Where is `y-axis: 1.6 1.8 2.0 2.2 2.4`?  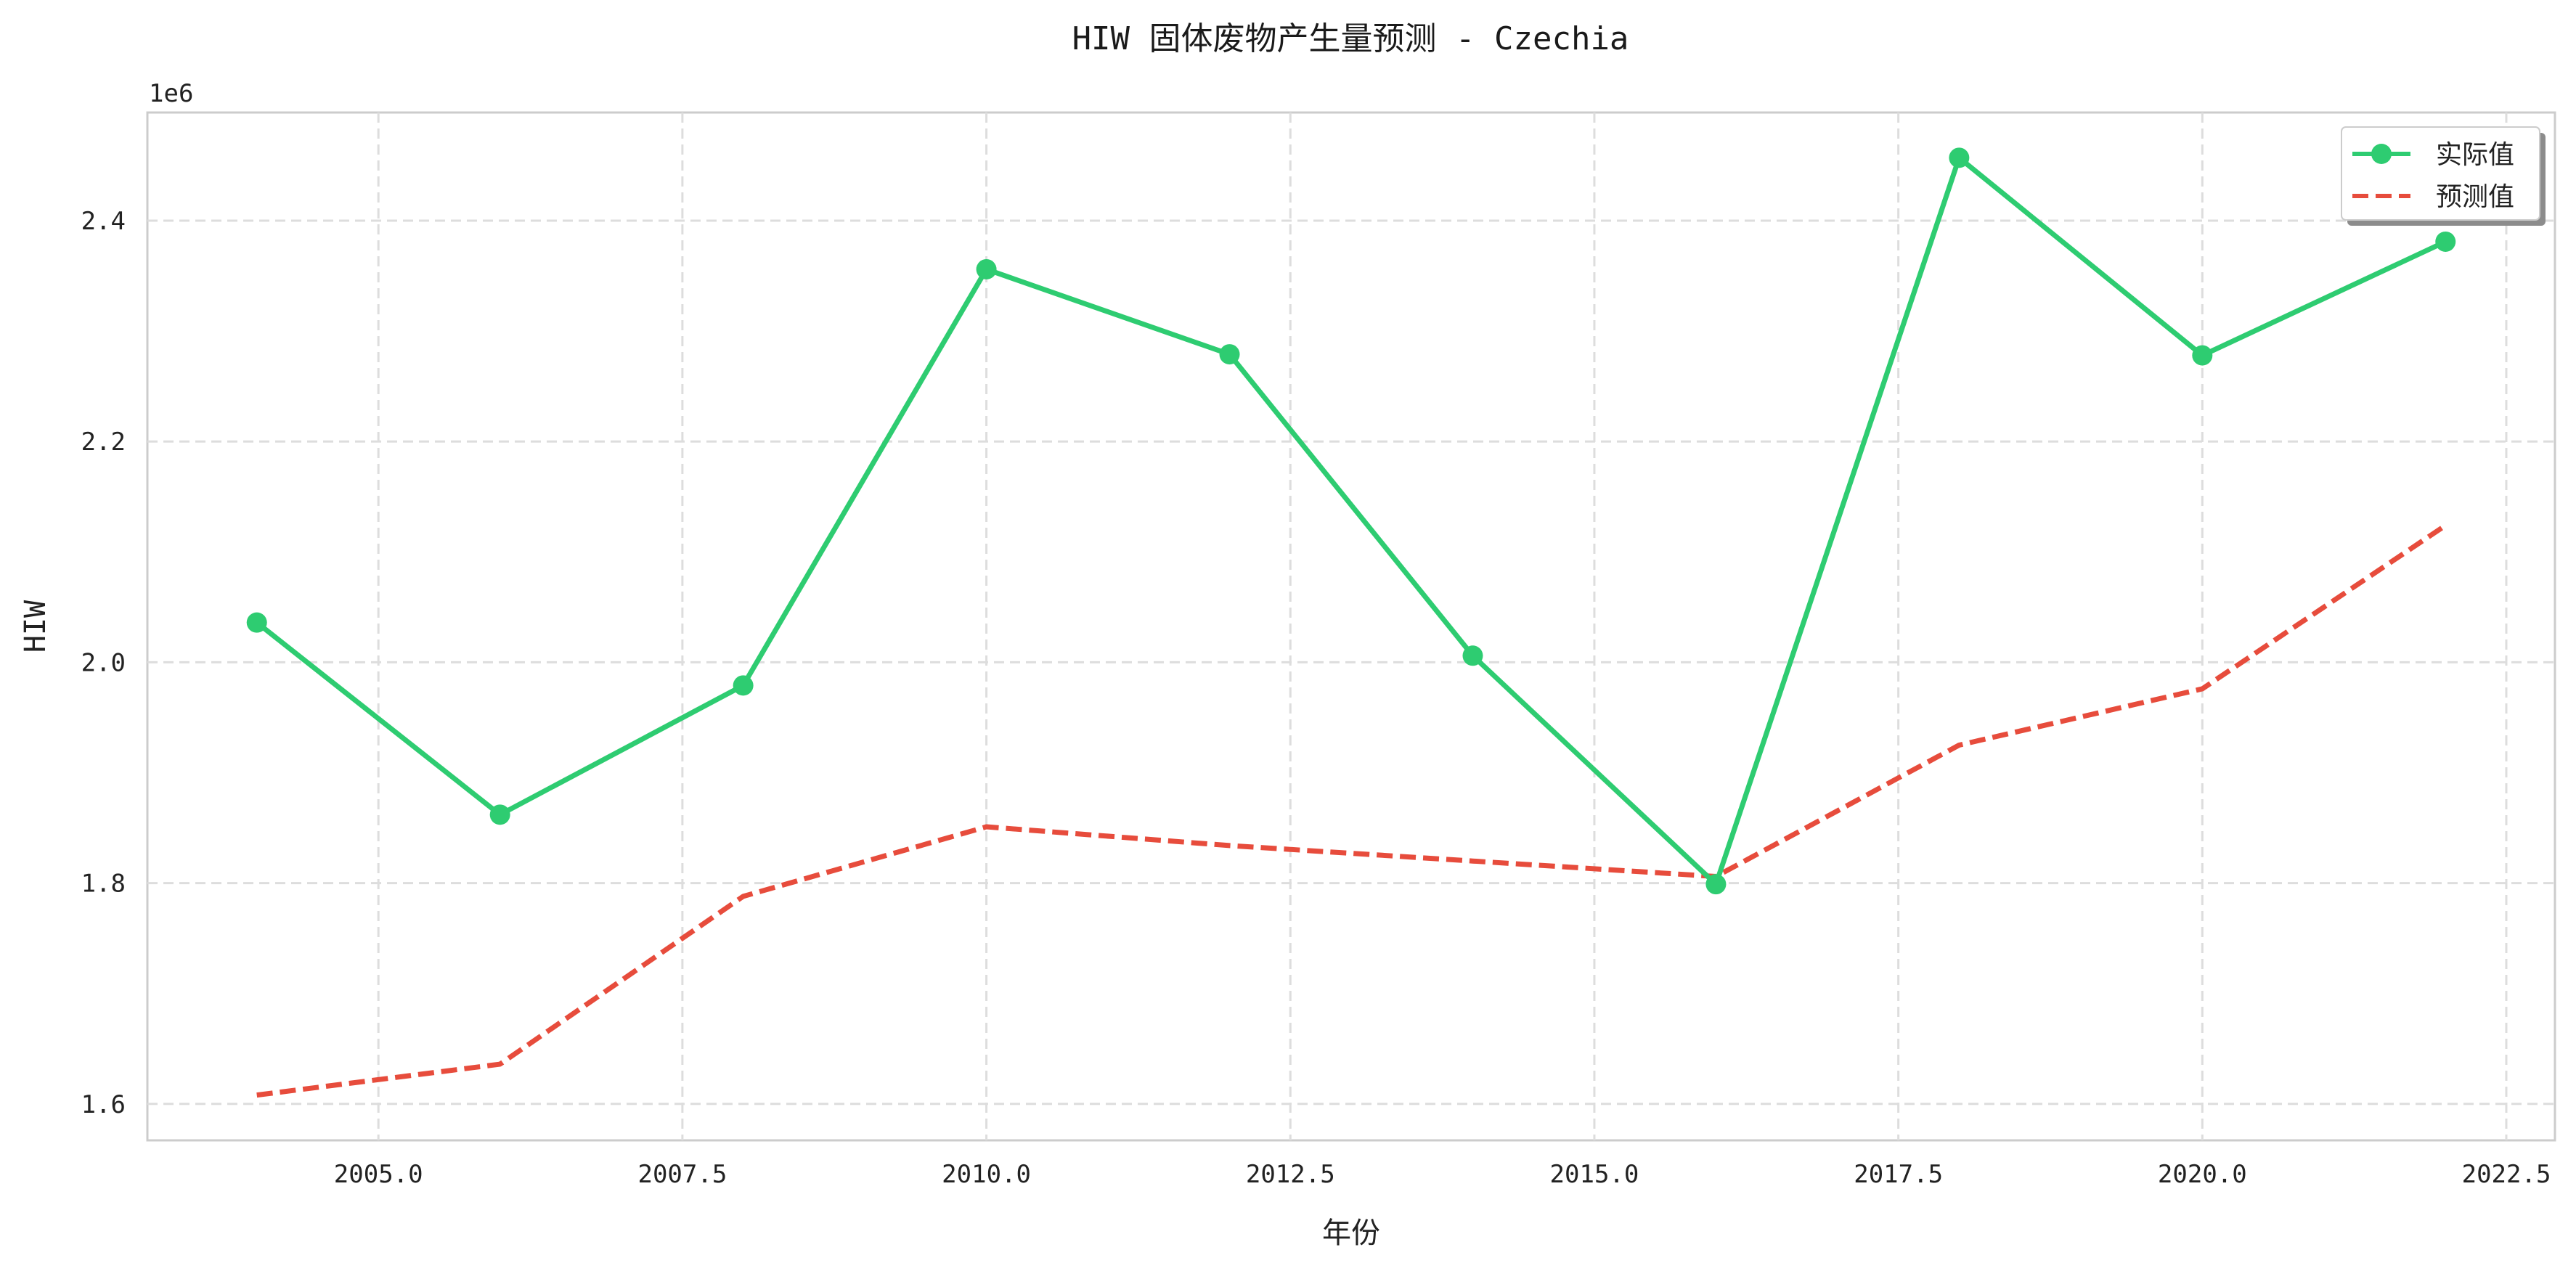 y-axis: 1.6 1.8 2.0 2.2 2.4 is located at coordinates (103, 663).